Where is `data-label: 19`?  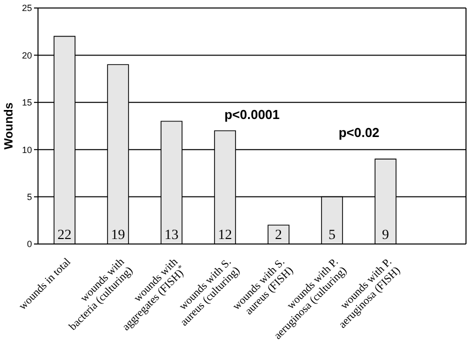 data-label: 19 is located at coordinates (118, 235).